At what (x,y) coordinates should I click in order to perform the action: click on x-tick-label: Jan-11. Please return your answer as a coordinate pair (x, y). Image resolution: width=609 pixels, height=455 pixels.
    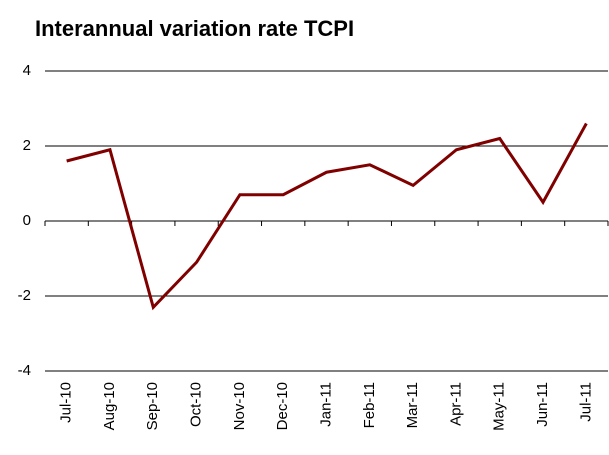
    Looking at the image, I should click on (325, 404).